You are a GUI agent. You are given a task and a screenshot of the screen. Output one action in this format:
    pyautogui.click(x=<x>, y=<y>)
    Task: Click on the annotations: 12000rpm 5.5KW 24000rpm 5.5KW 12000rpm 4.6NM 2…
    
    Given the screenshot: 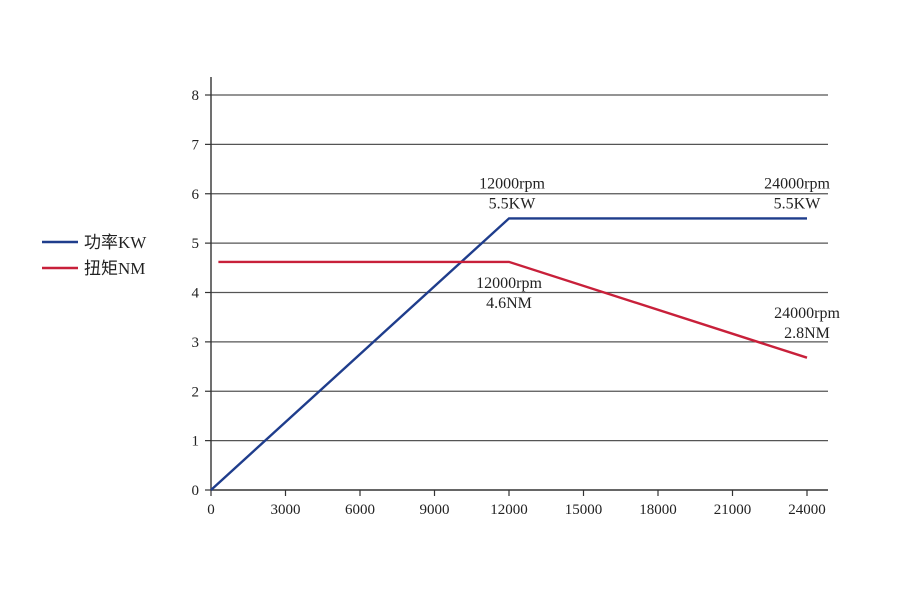 What is the action you would take?
    pyautogui.click(x=658, y=258)
    